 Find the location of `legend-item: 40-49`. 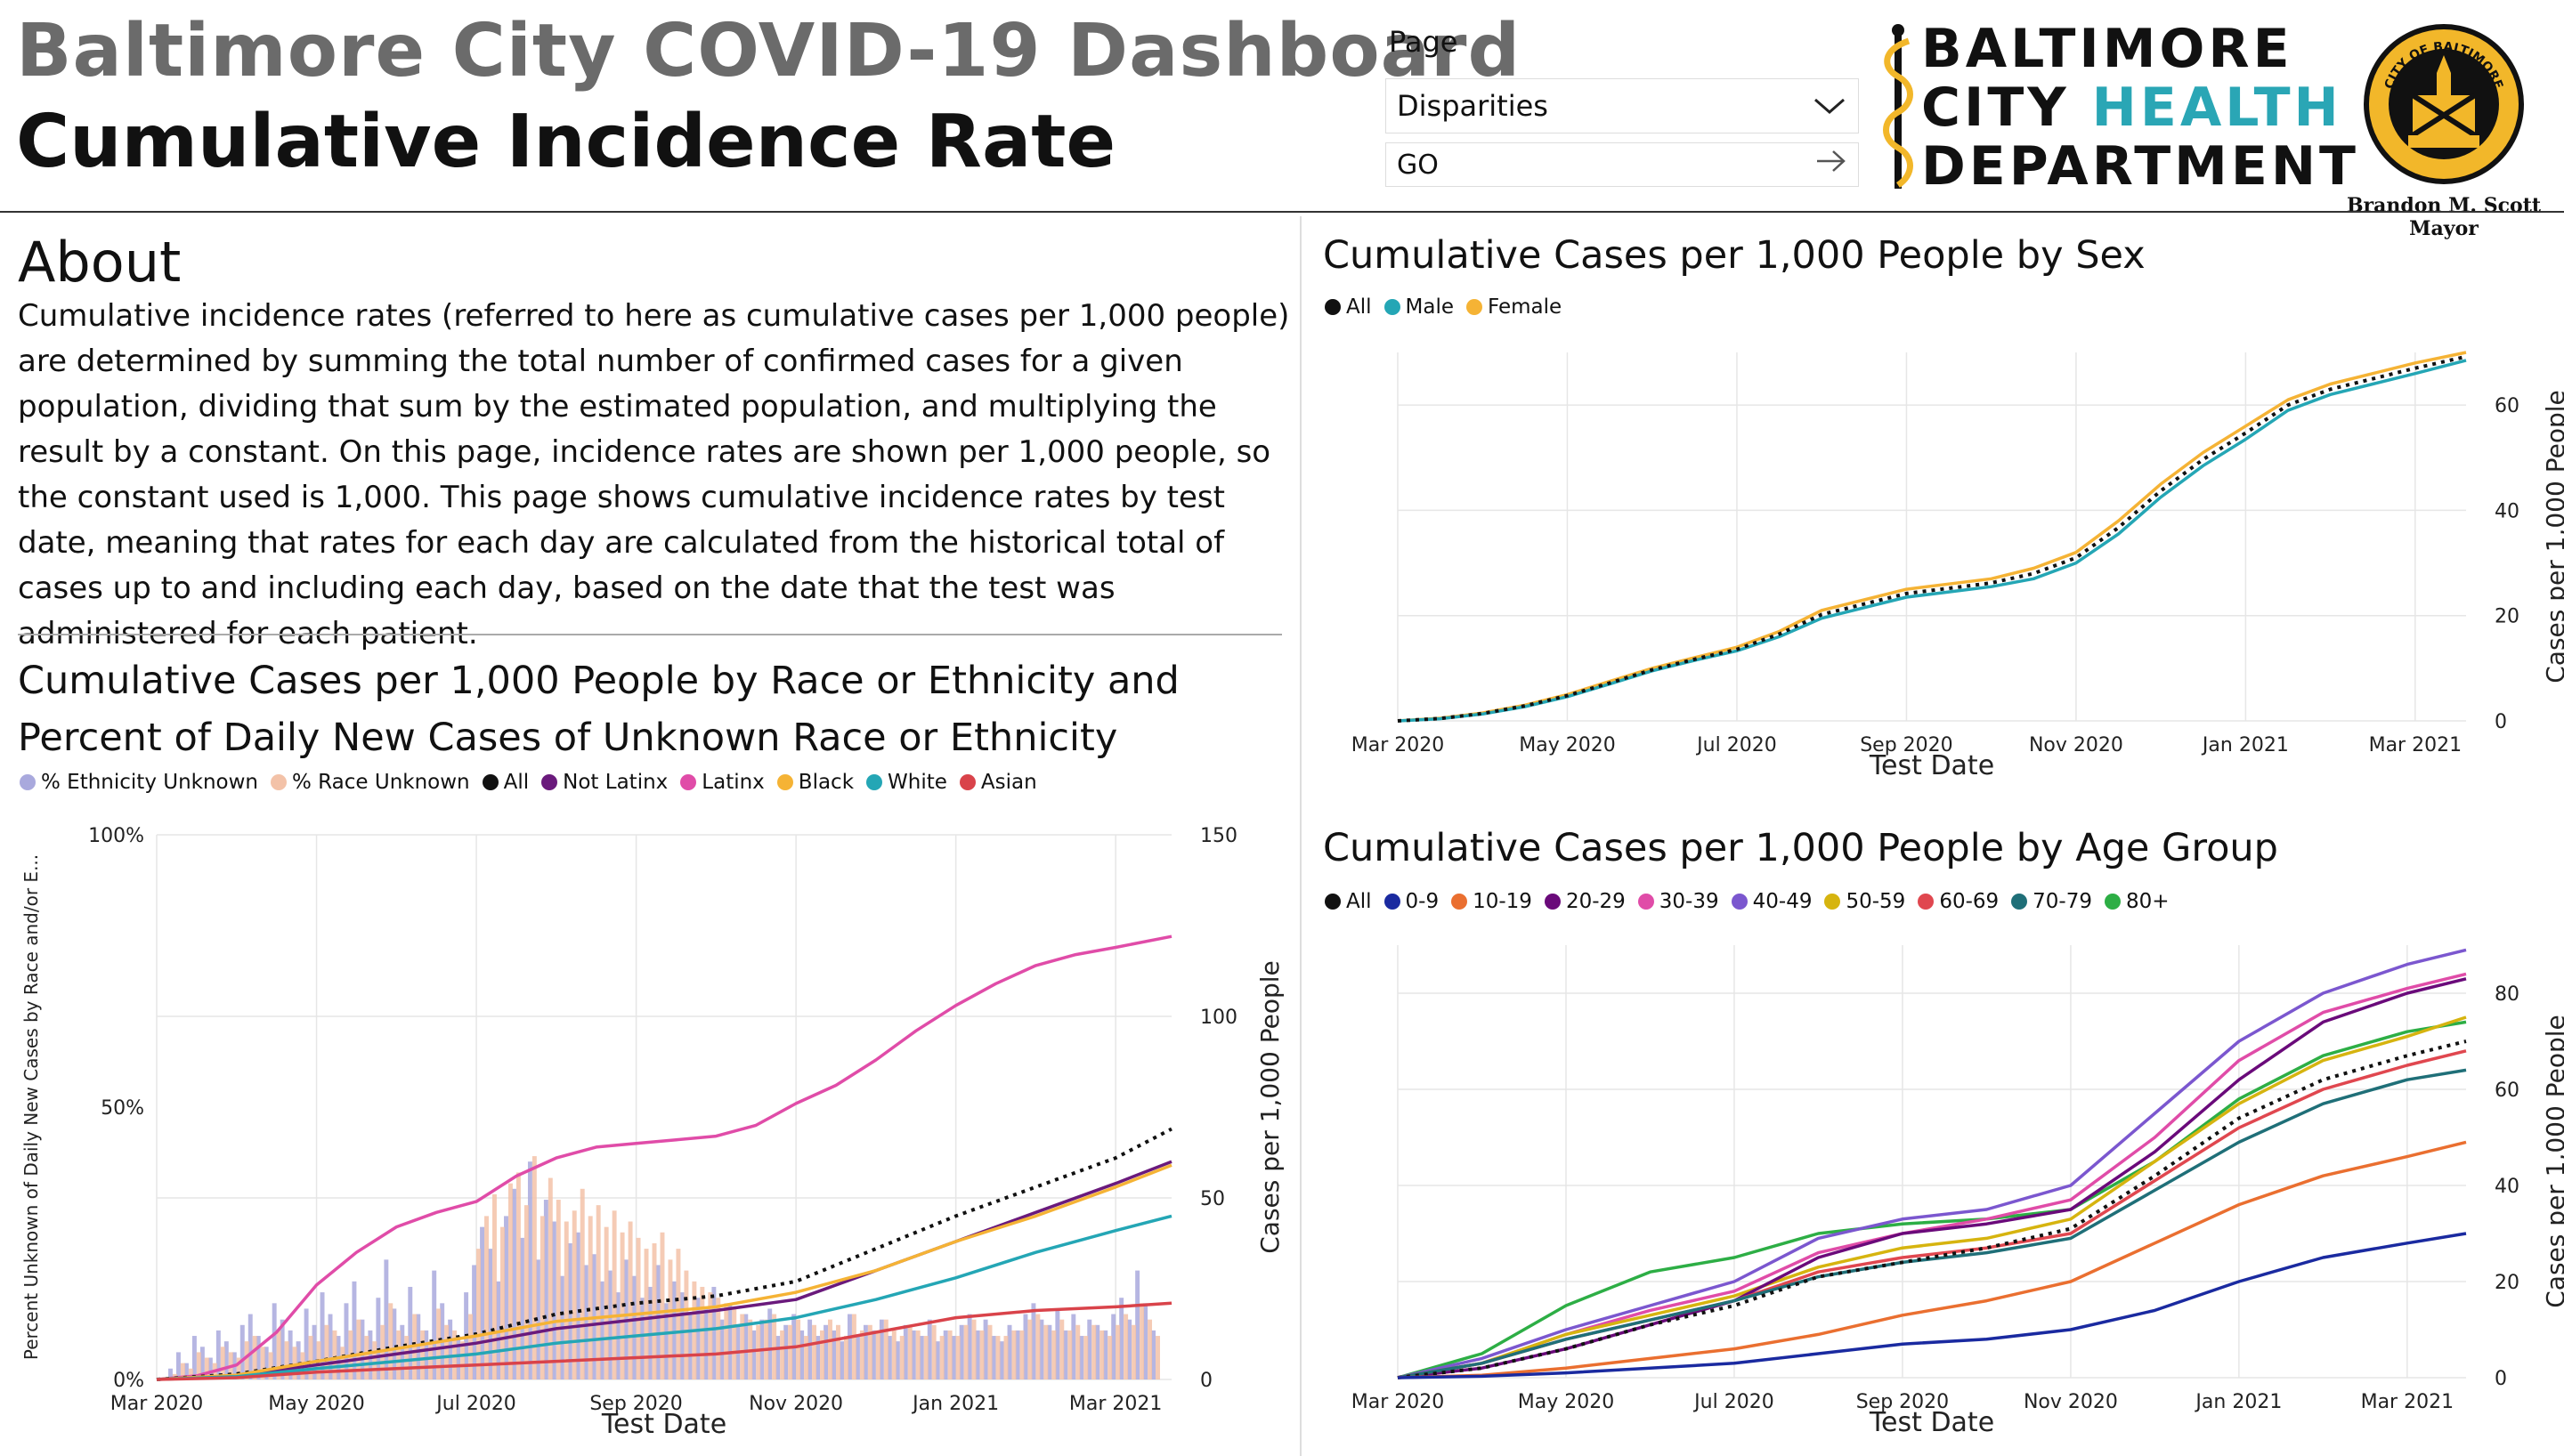

legend-item: 40-49 is located at coordinates (1771, 901).